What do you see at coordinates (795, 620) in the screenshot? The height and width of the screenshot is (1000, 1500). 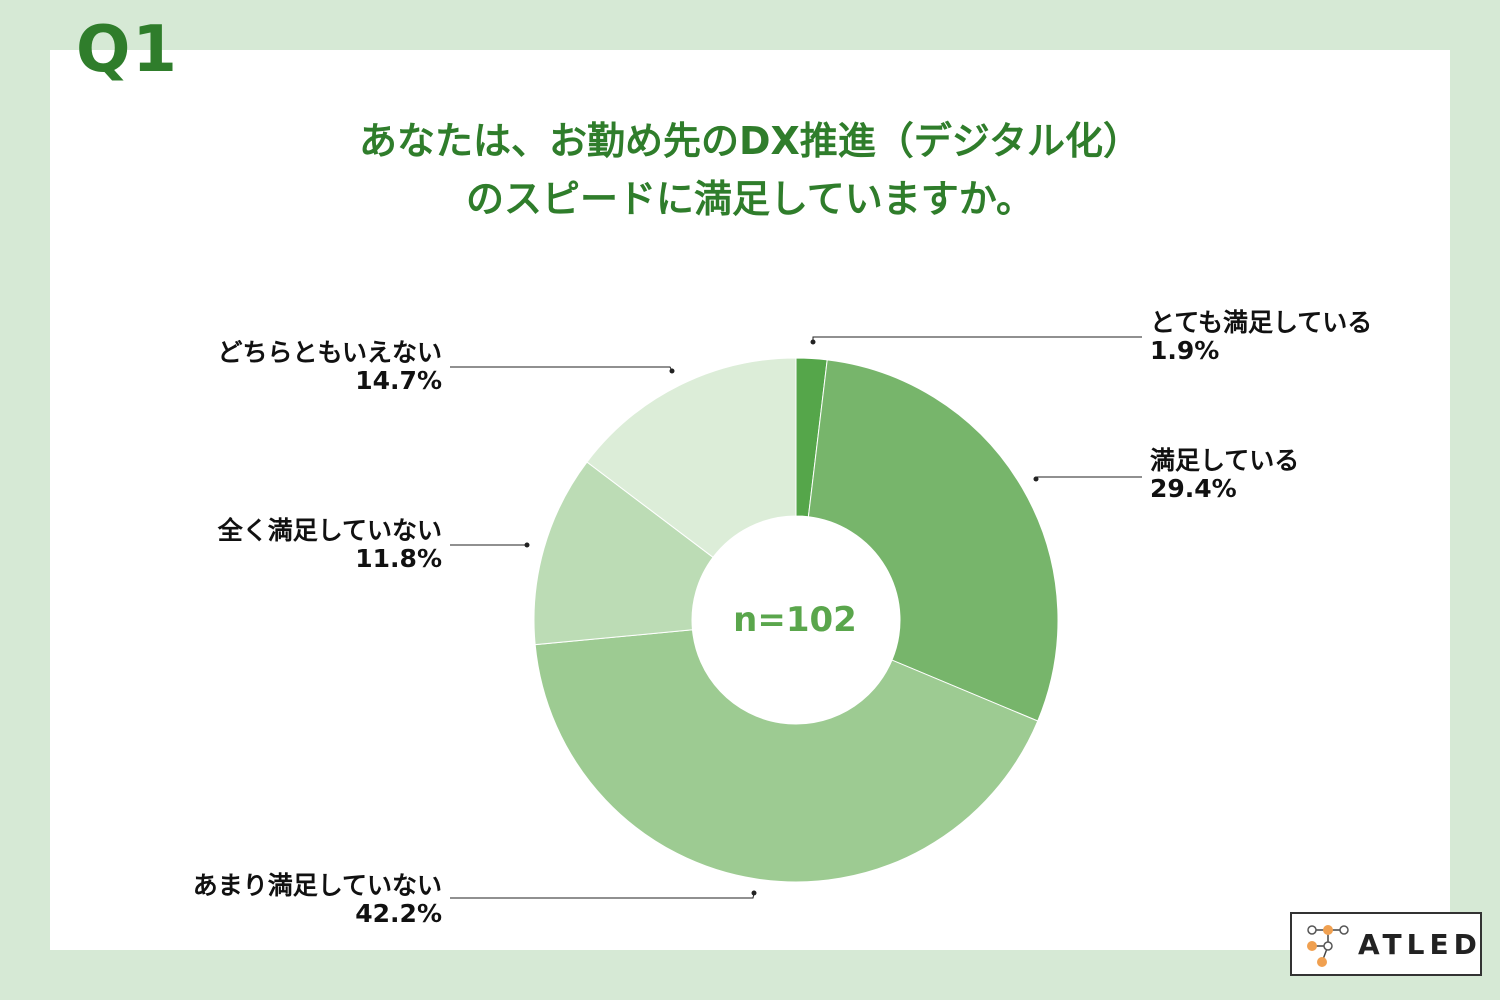 I see `sample-size-label: n=102` at bounding box center [795, 620].